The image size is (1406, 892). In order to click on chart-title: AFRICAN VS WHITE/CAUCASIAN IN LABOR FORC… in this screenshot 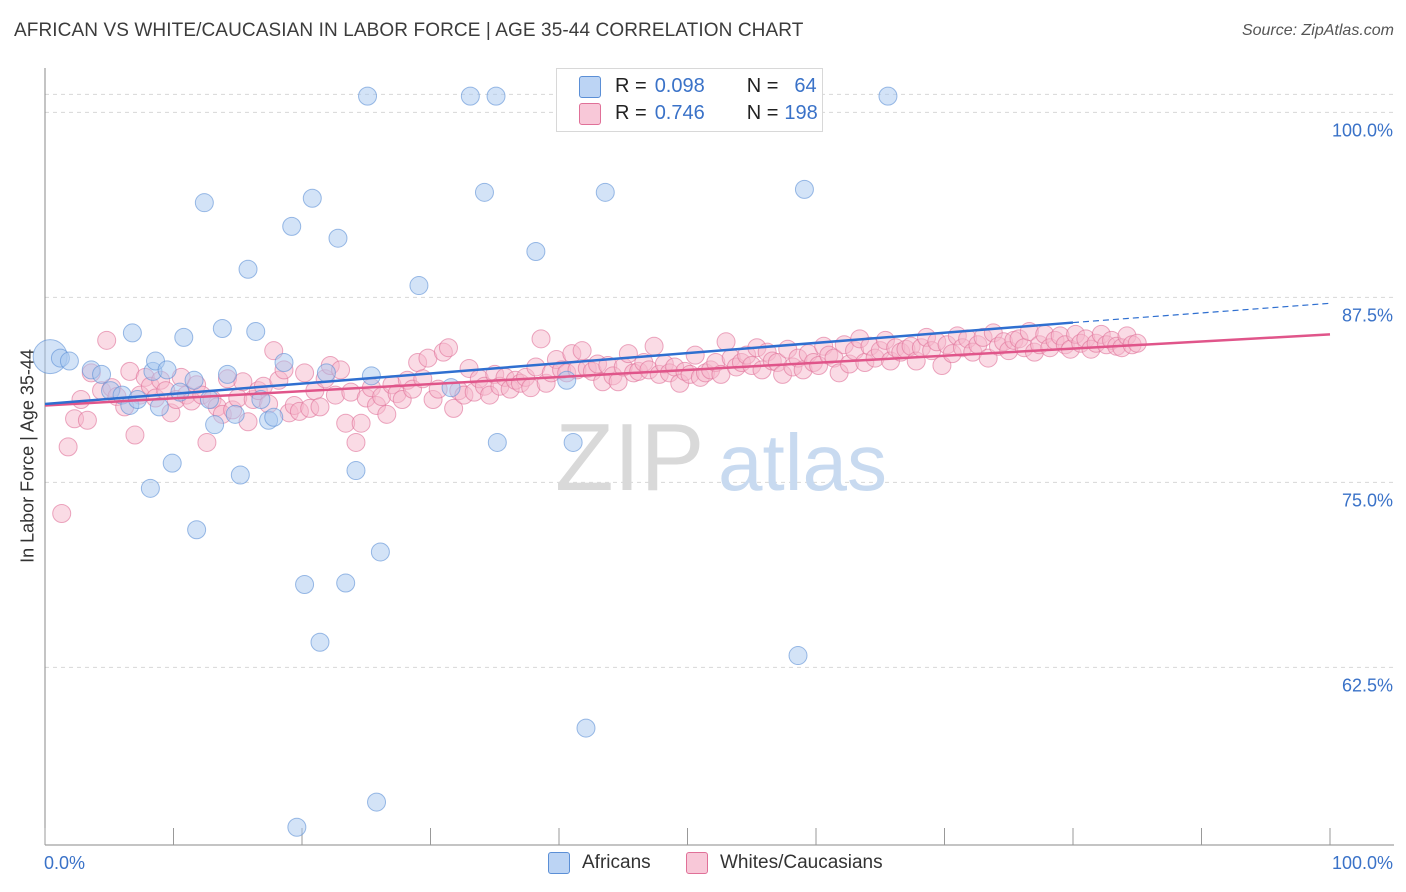, I will do `click(409, 30)`.